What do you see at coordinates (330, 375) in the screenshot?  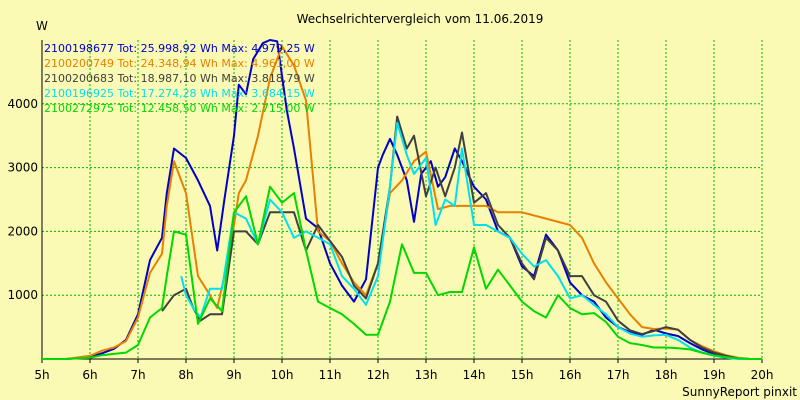 I see `x-tick-label: 11h` at bounding box center [330, 375].